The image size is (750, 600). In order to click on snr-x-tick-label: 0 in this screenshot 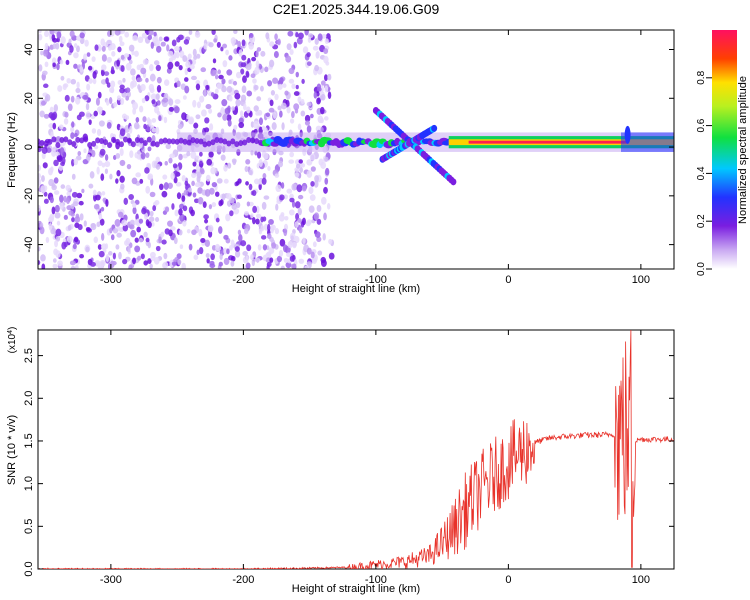, I will do `click(508, 580)`.